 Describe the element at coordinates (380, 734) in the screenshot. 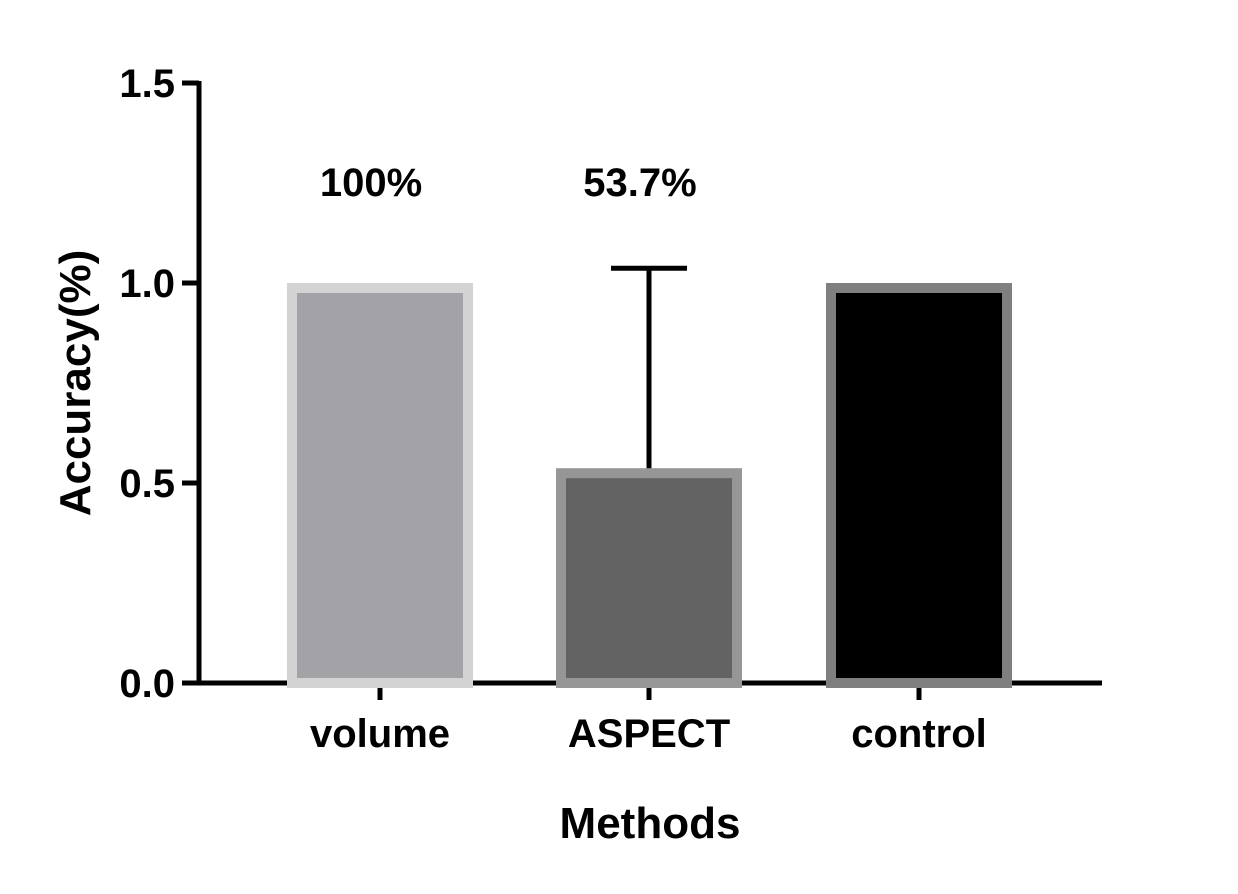

I see `x-tick-label-volume: volume` at that location.